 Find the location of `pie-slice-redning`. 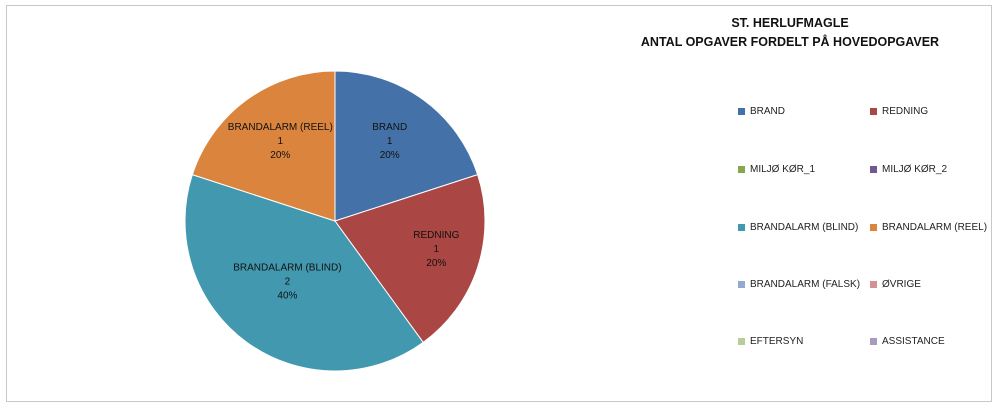

pie-slice-redning is located at coordinates (410, 259).